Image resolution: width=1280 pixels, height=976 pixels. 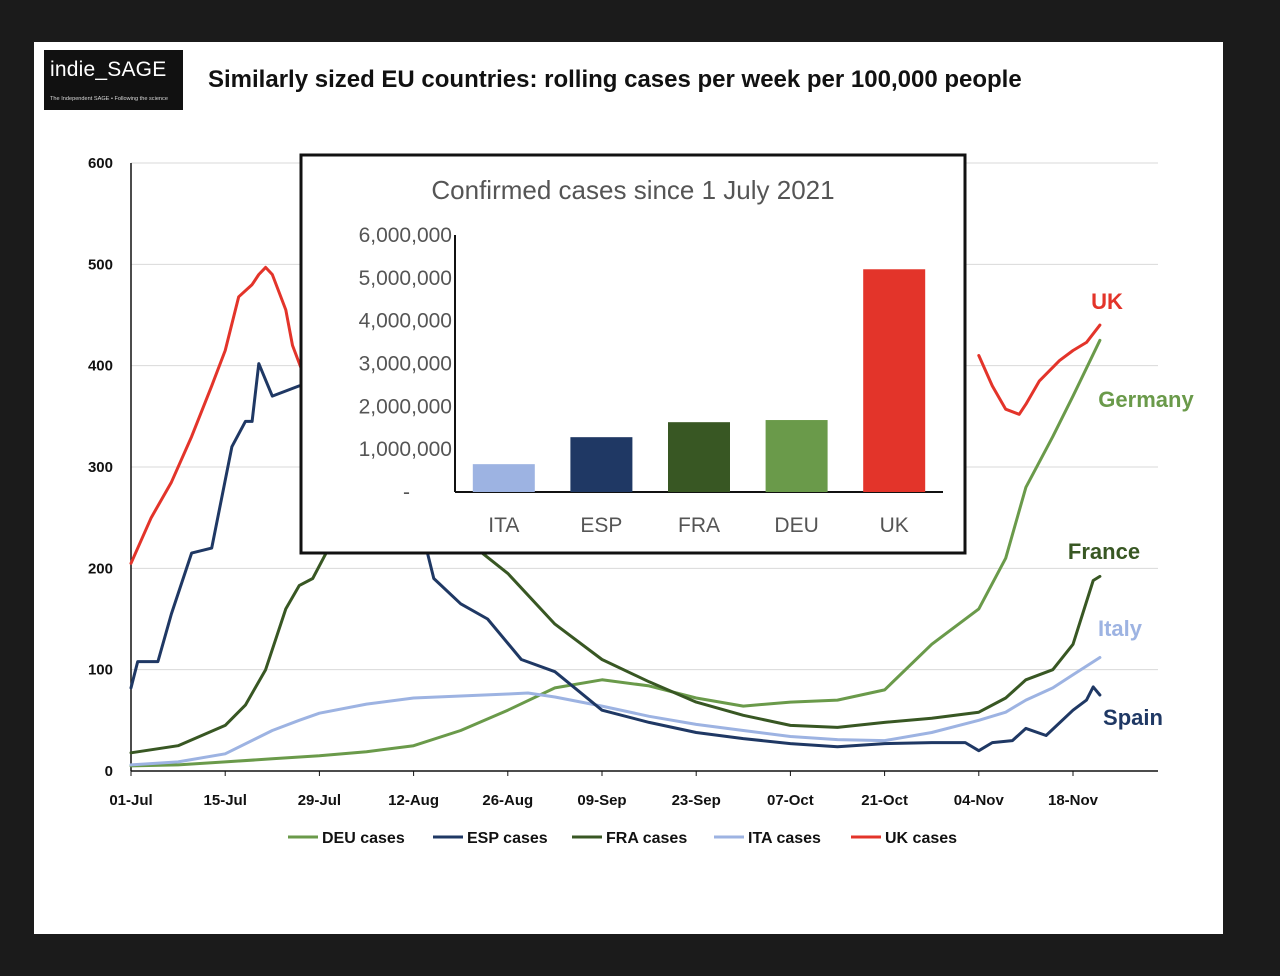 I want to click on inset-y-tick-label: -, so click(x=406, y=492).